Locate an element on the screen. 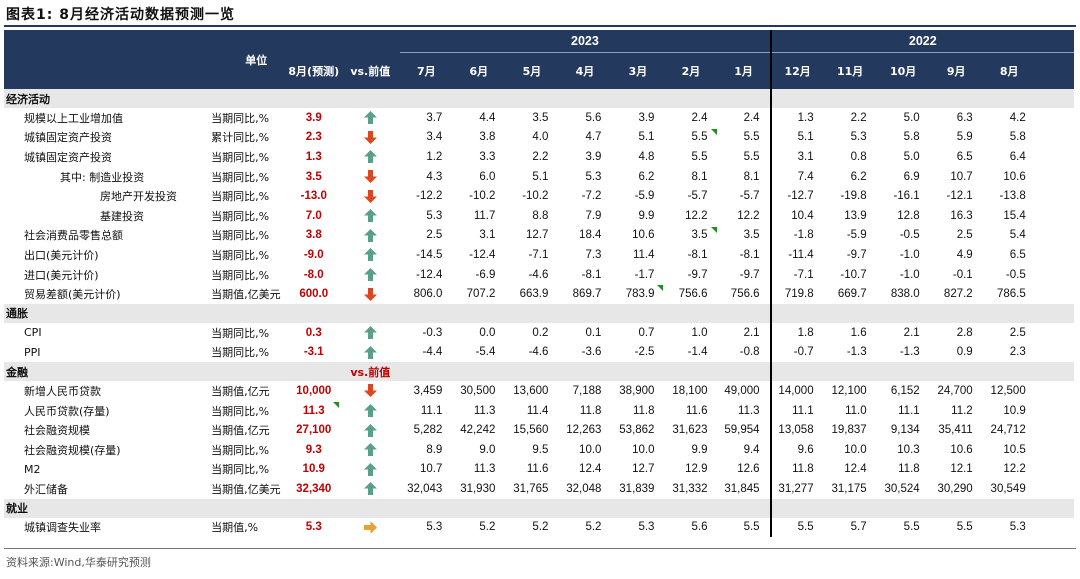  footer-rule is located at coordinates (540, 548).